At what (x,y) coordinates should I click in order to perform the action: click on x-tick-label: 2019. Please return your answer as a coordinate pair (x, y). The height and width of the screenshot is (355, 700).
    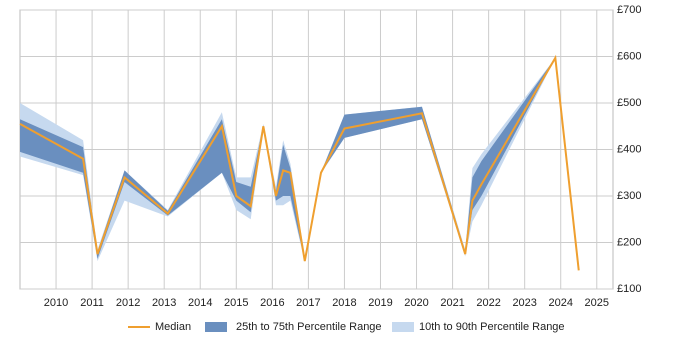
    Looking at the image, I should click on (380, 303).